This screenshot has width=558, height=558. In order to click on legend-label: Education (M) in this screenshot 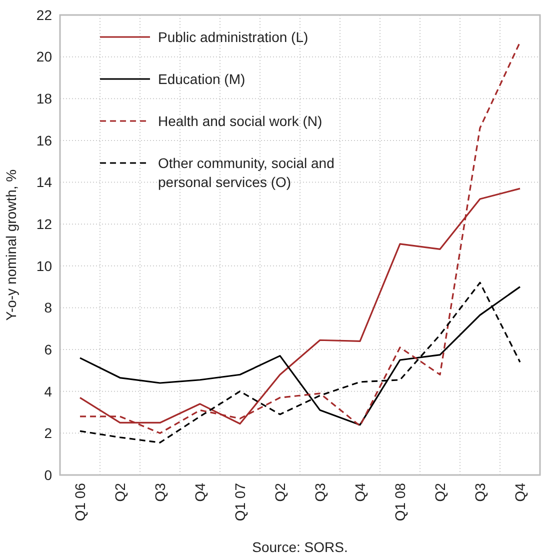, I will do `click(202, 78)`.